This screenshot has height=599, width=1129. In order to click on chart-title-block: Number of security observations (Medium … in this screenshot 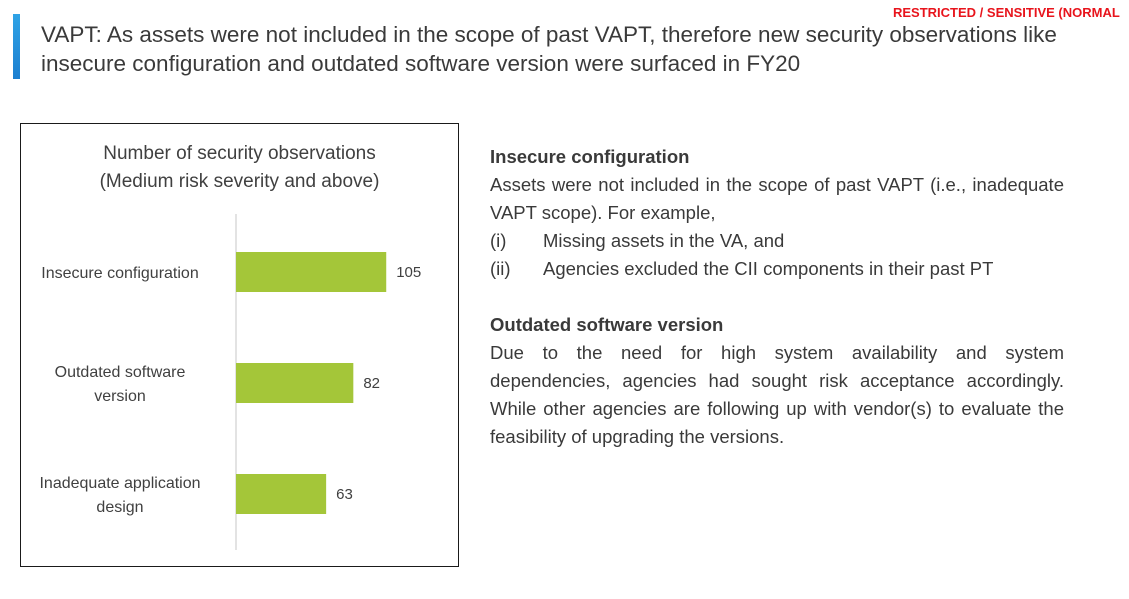, I will do `click(239, 168)`.